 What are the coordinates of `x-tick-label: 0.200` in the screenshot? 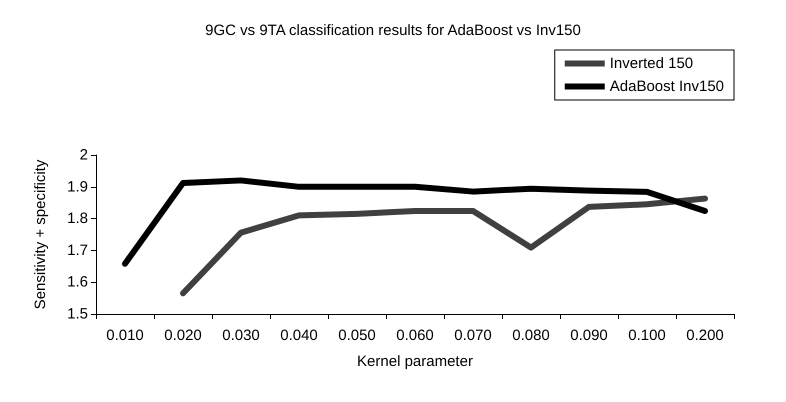 It's located at (705, 335).